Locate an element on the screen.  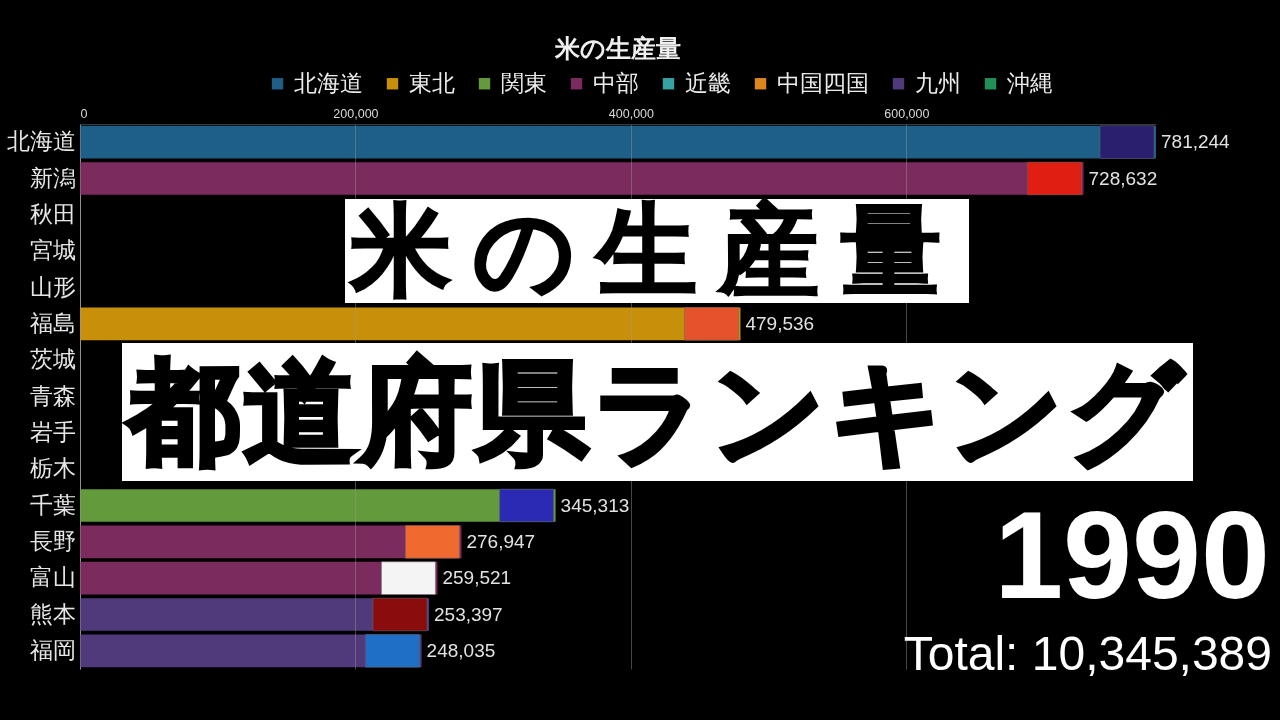
legend-label: 東北 is located at coordinates (432, 82).